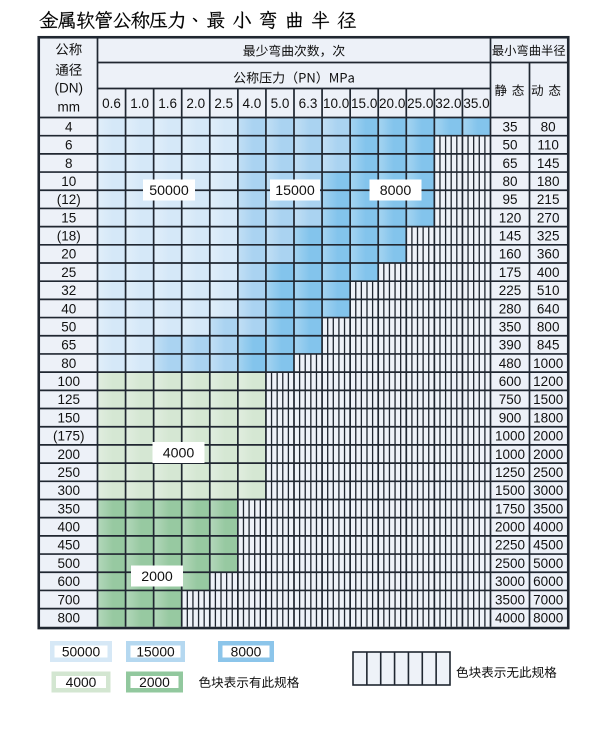  What do you see at coordinates (510, 254) in the screenshot?
I see `svg-text: 160` at bounding box center [510, 254].